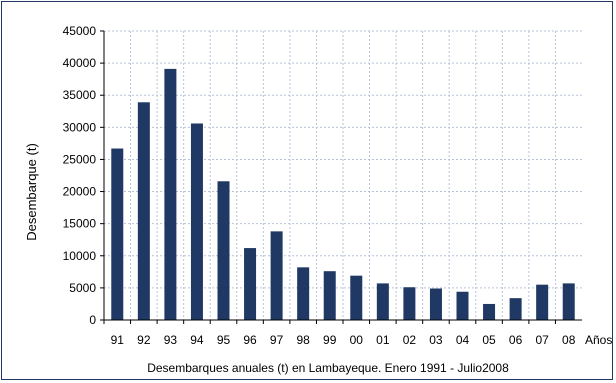  What do you see at coordinates (489, 340) in the screenshot?
I see `x-tick-label: 05` at bounding box center [489, 340].